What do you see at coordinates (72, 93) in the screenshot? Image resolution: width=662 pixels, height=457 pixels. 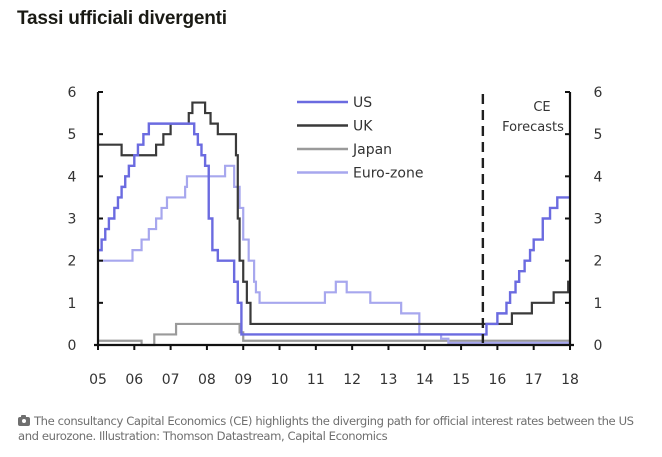 I see `y-tick-label-left: 6` at bounding box center [72, 93].